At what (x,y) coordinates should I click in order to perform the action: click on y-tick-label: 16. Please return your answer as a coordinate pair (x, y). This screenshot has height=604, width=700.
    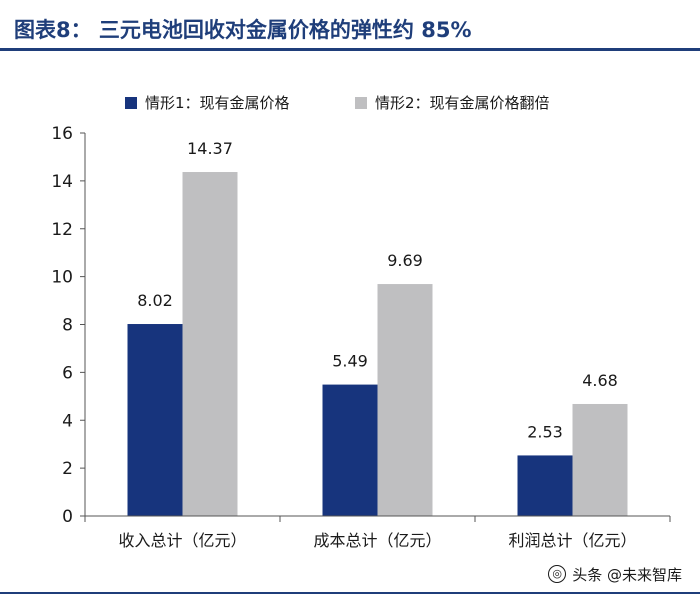
    Looking at the image, I should click on (62, 134).